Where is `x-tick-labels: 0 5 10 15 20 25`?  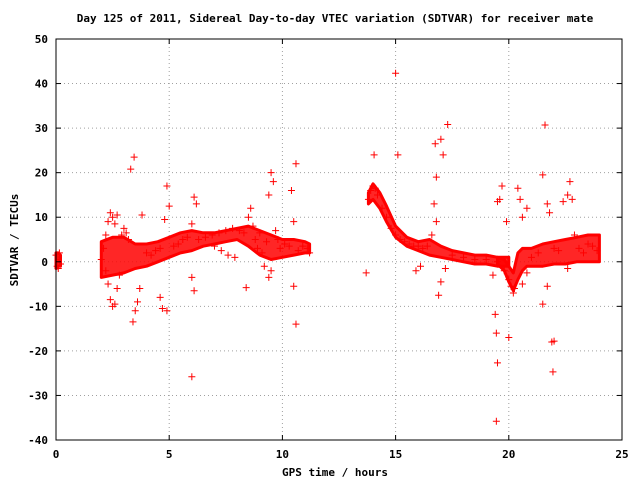
x-tick-labels: 0 5 10 15 20 25 is located at coordinates (341, 454).